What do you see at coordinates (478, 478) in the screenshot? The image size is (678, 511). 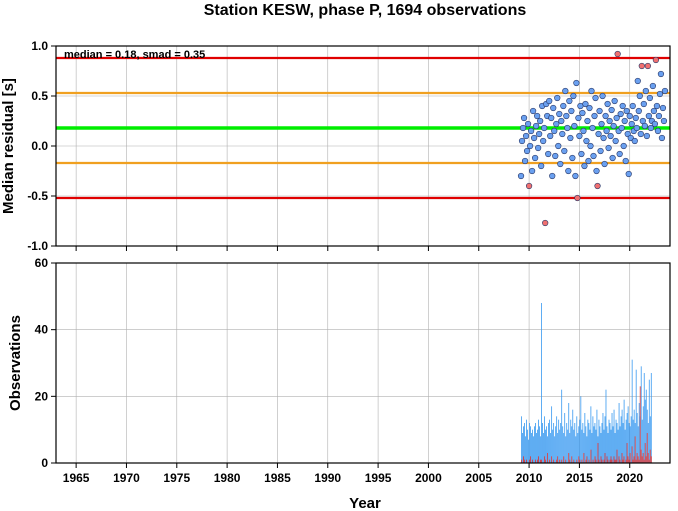 I see `year-tick-label: 2005` at bounding box center [478, 478].